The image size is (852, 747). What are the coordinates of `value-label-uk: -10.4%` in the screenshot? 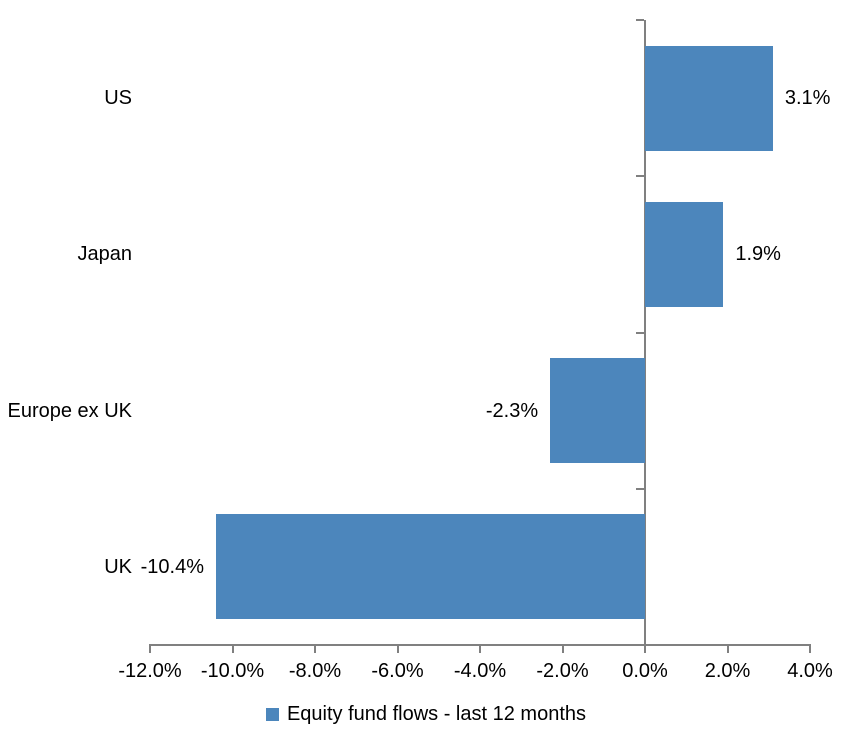 It's located at (172, 566).